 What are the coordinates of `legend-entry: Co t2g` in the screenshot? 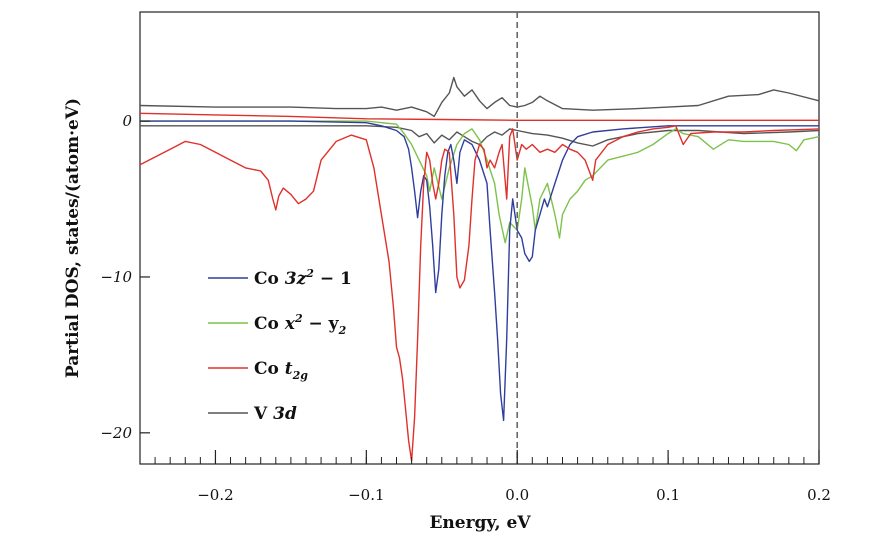 It's located at (281, 370).